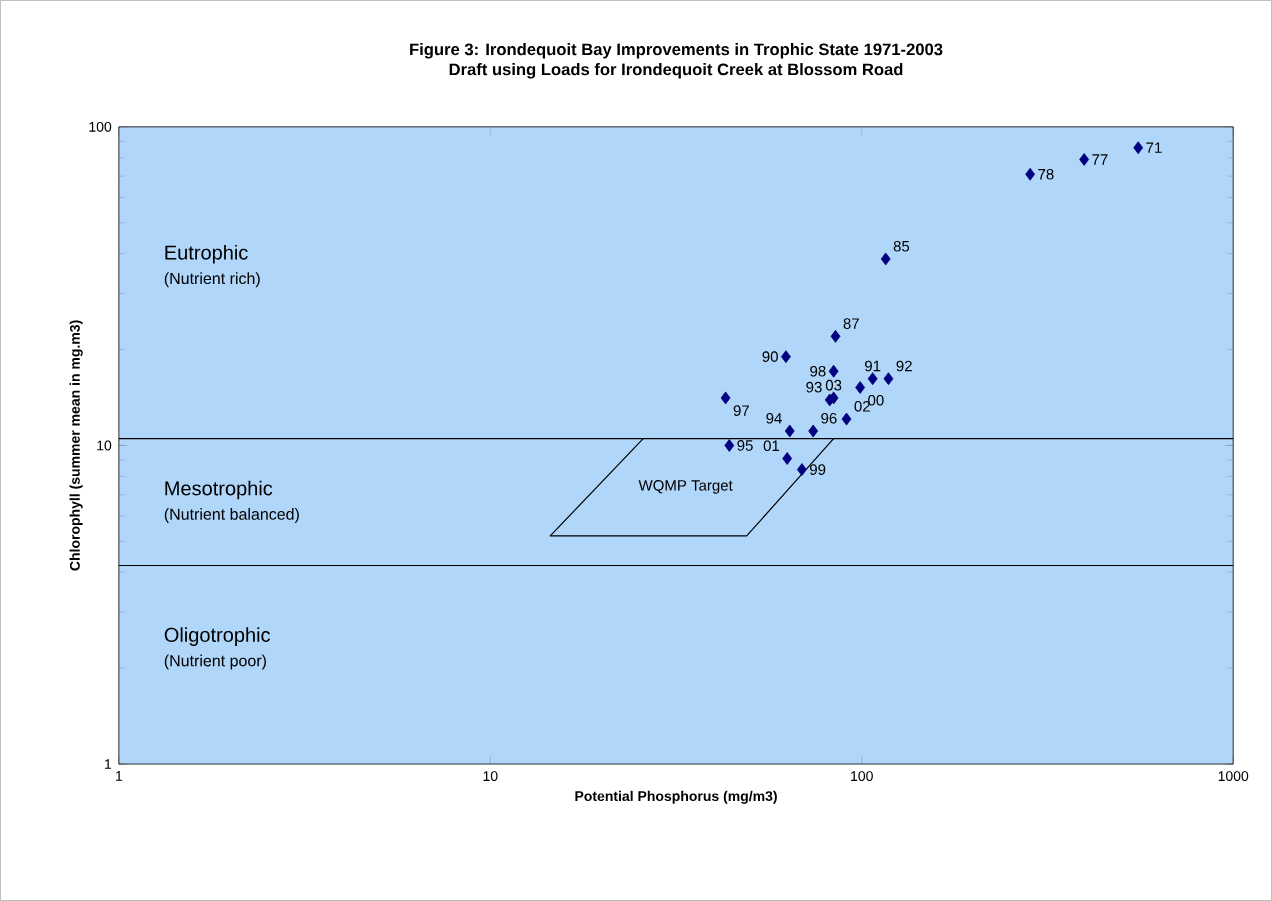 Image resolution: width=1272 pixels, height=901 pixels. What do you see at coordinates (774, 418) in the screenshot?
I see `annotation: 94` at bounding box center [774, 418].